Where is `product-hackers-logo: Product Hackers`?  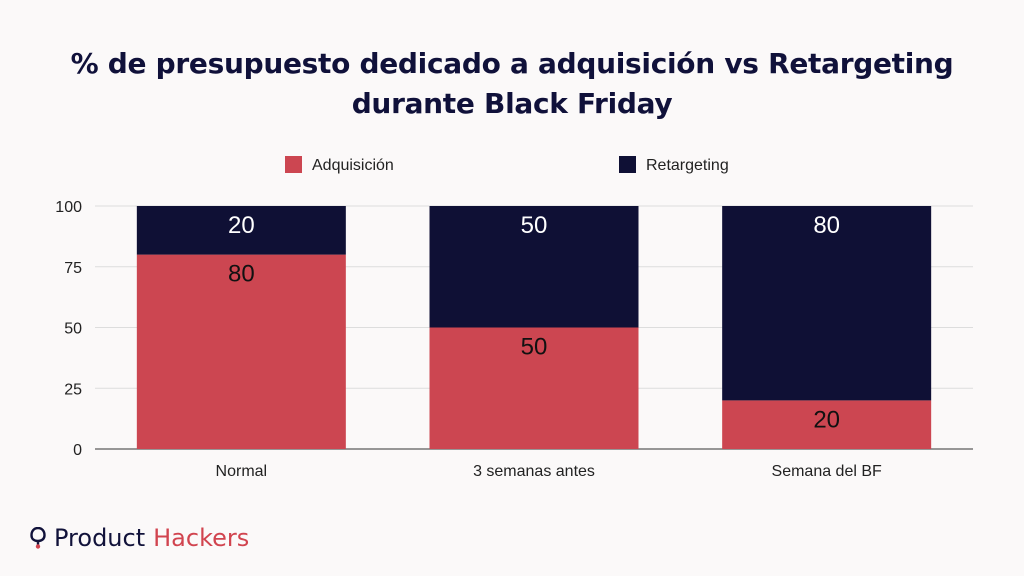 product-hackers-logo: Product Hackers is located at coordinates (139, 538).